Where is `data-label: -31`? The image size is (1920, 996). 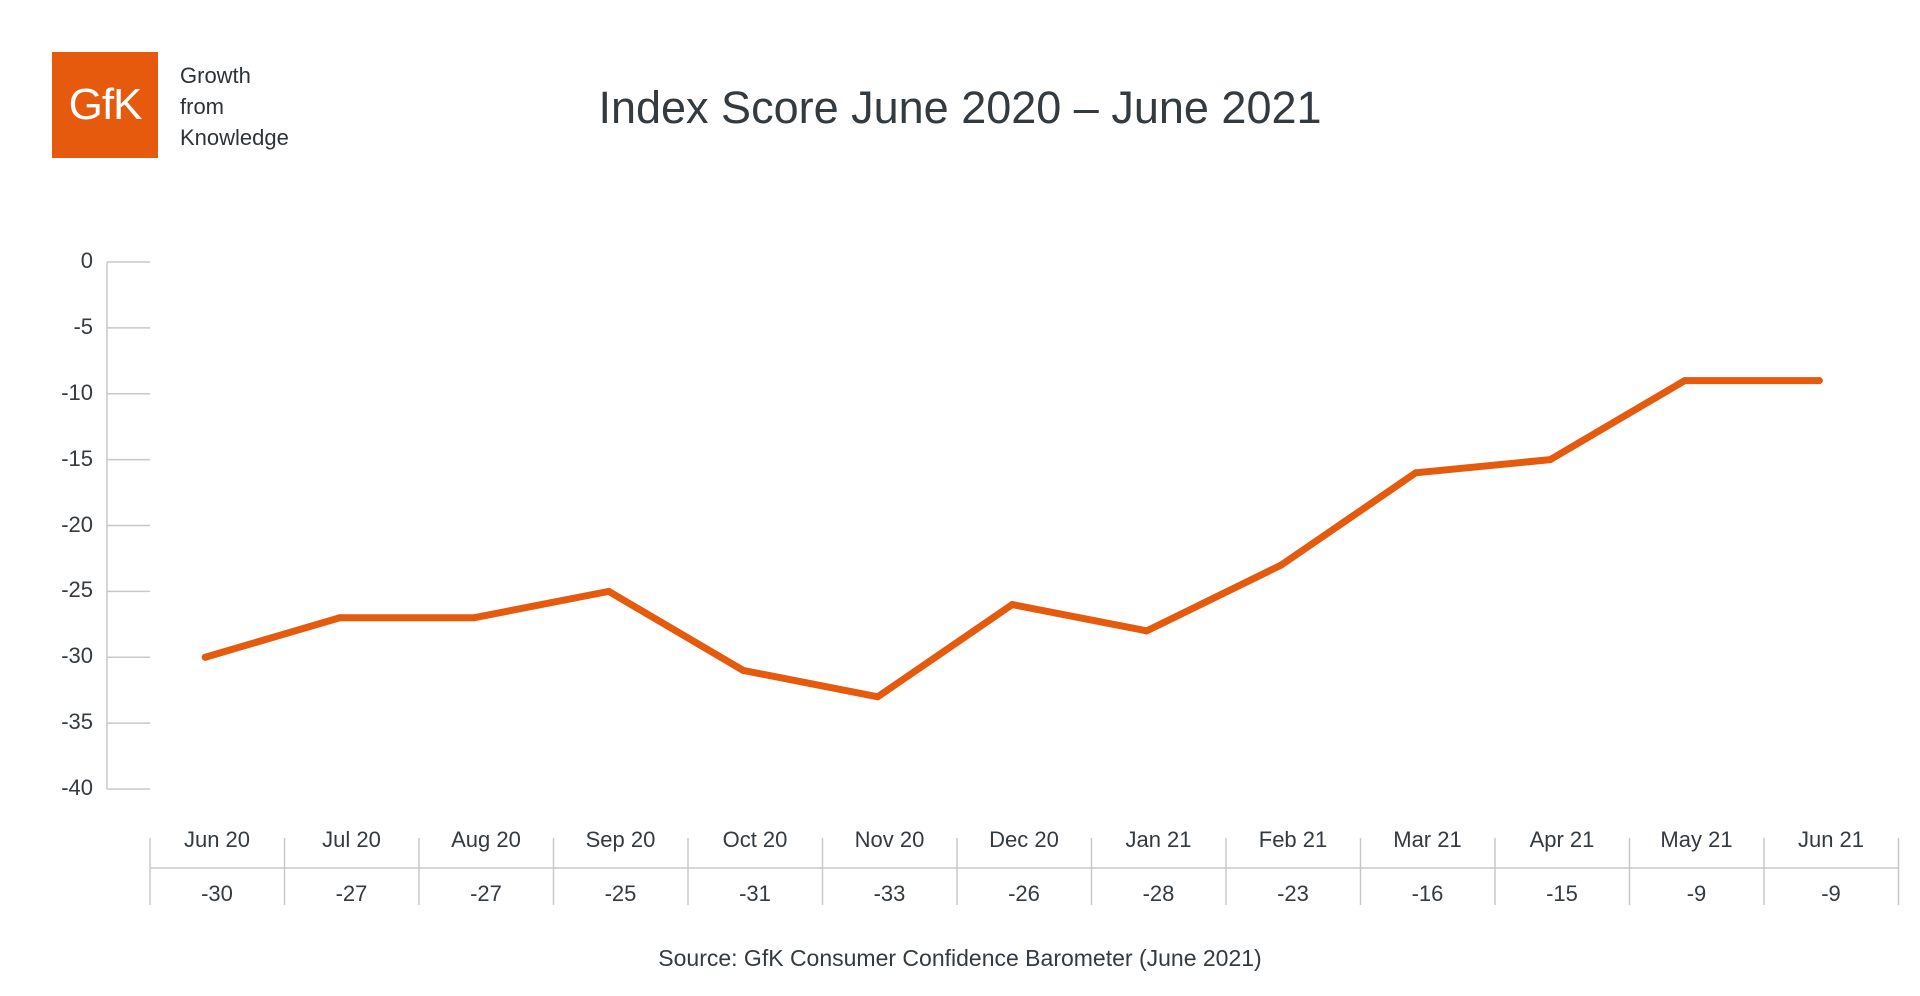
data-label: -31 is located at coordinates (755, 893).